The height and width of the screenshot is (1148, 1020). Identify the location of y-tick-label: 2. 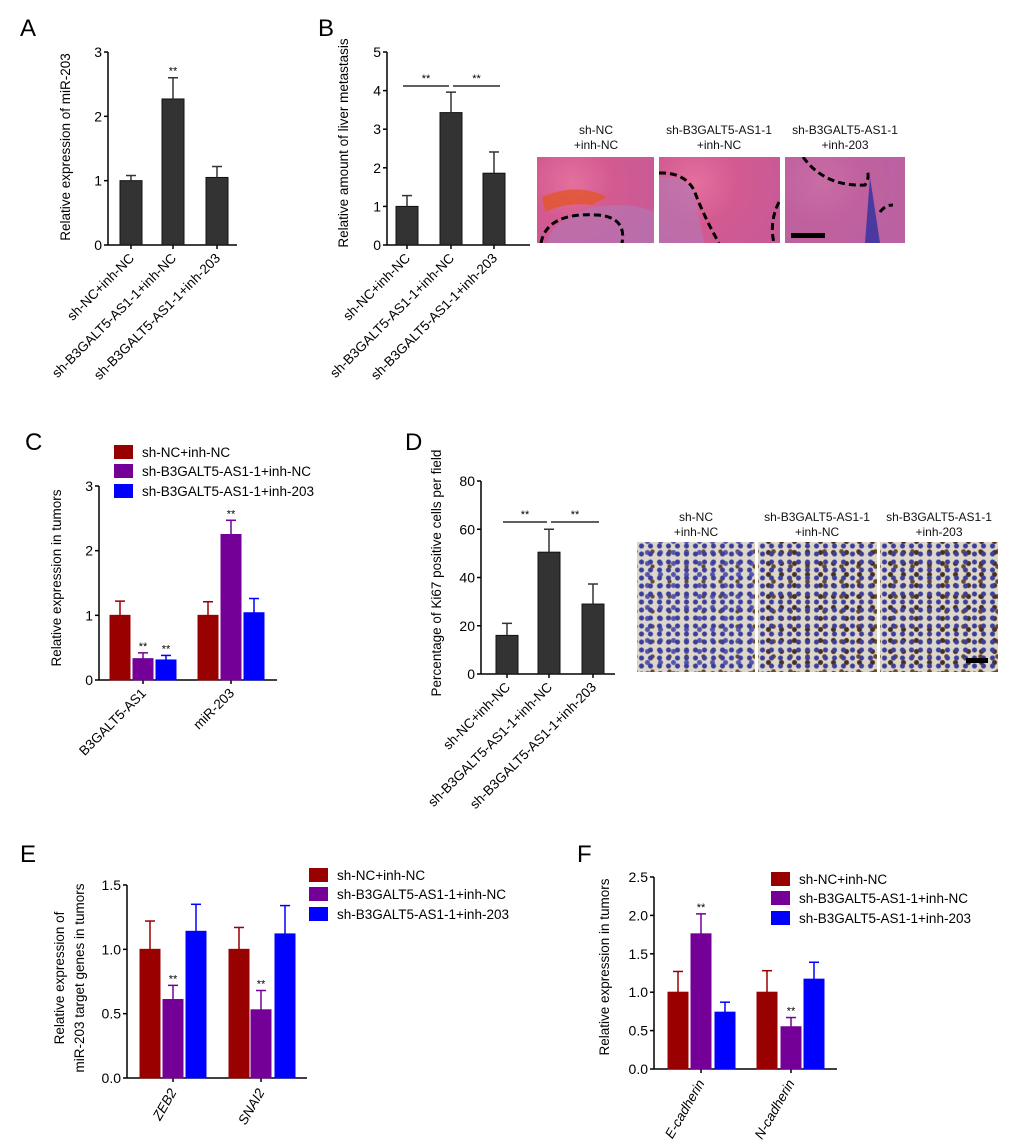
(89, 551).